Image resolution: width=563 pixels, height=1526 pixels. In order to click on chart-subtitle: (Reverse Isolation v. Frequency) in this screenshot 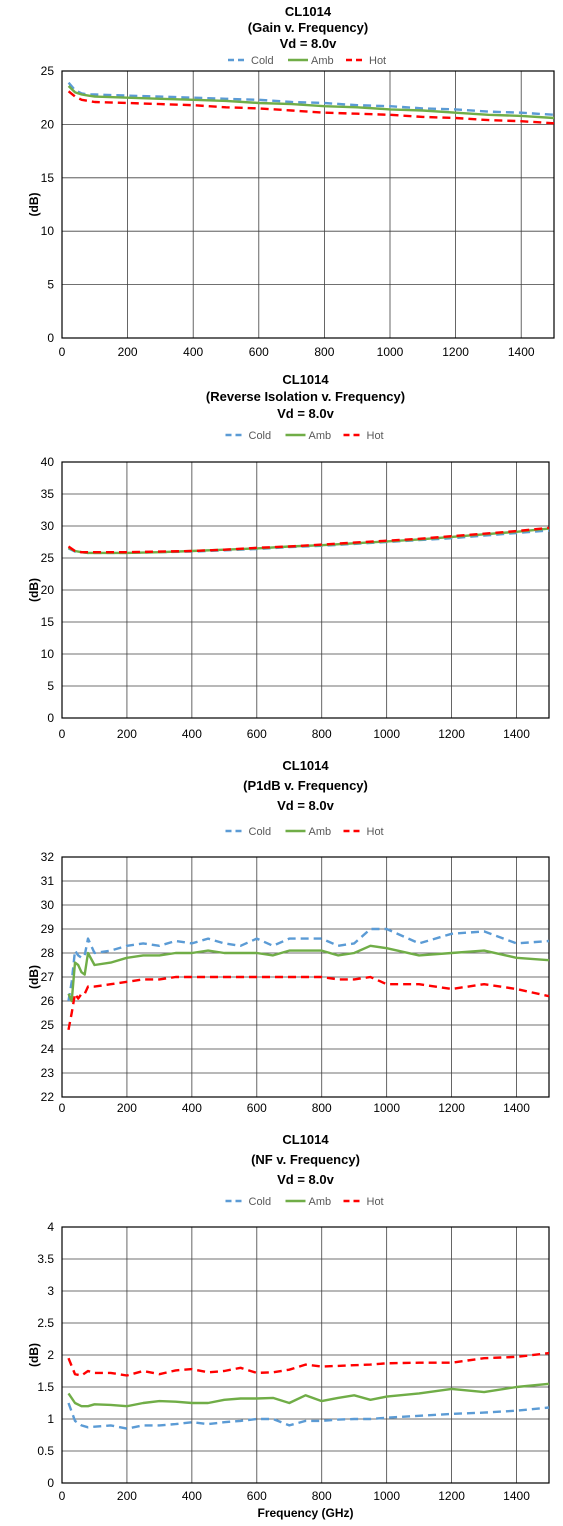, I will do `click(305, 396)`.